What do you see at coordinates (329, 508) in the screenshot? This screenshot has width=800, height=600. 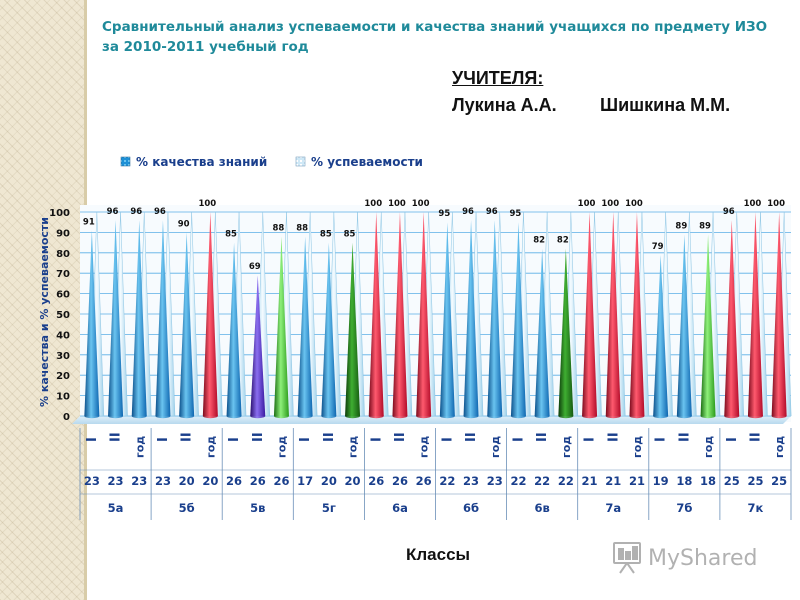 I see `class-label: 5г` at bounding box center [329, 508].